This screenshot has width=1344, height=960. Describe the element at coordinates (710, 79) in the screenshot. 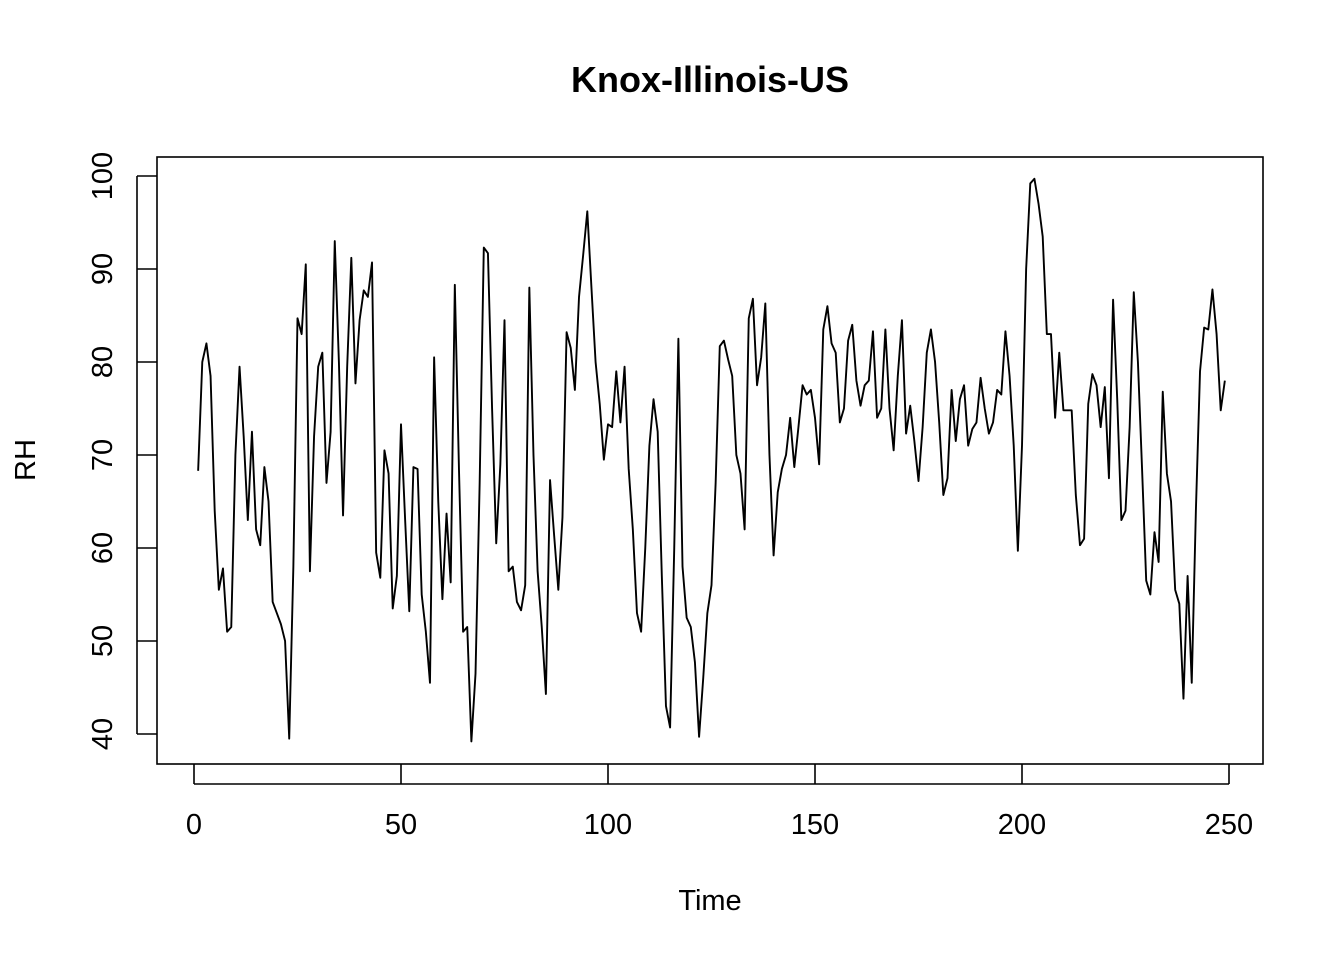

I see `chart-title: Knox-Illinois-US` at that location.